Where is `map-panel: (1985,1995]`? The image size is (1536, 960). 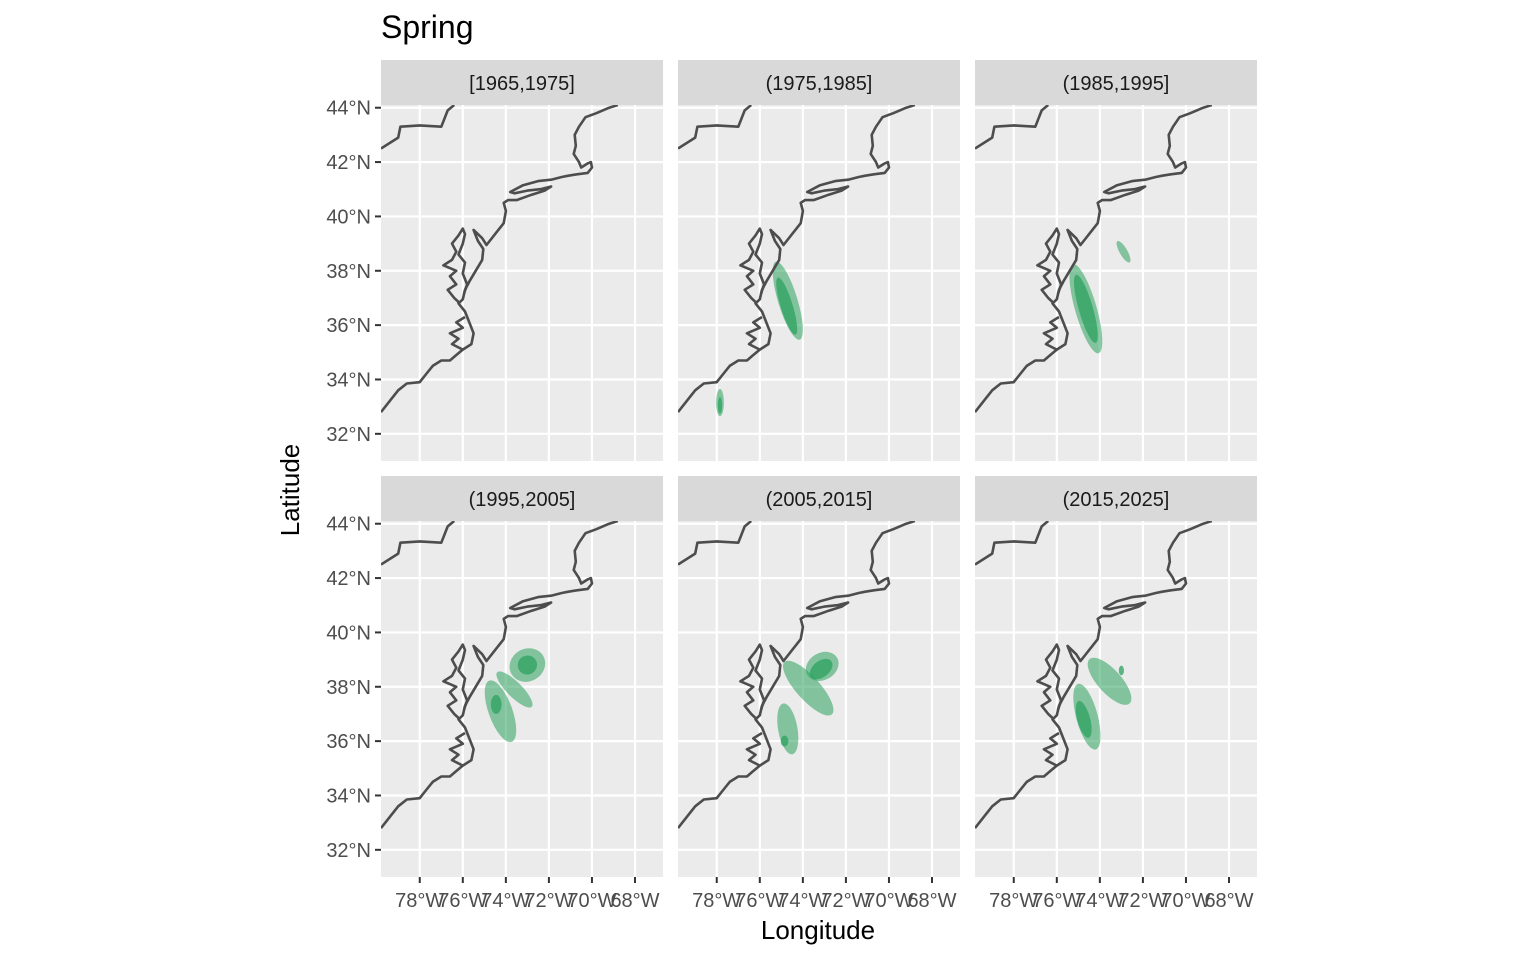
map-panel: (1985,1995] is located at coordinates (1116, 260).